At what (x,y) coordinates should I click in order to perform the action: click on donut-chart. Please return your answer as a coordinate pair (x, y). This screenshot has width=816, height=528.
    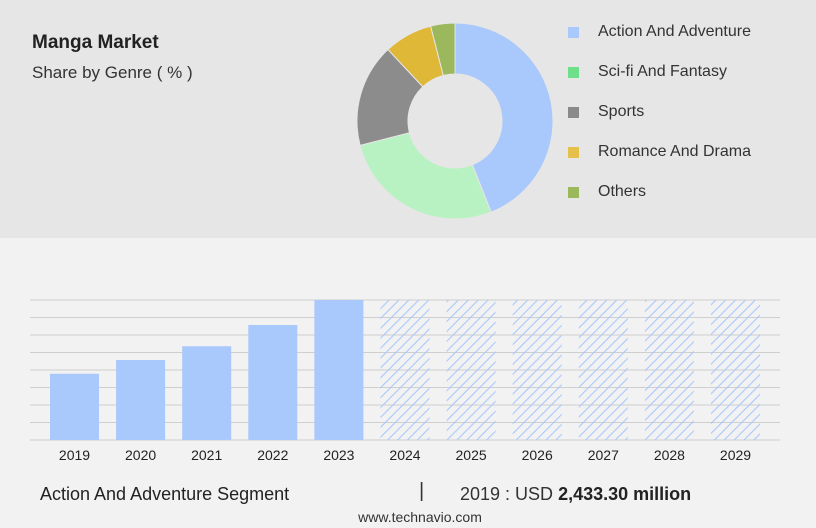
    Looking at the image, I should click on (455, 121).